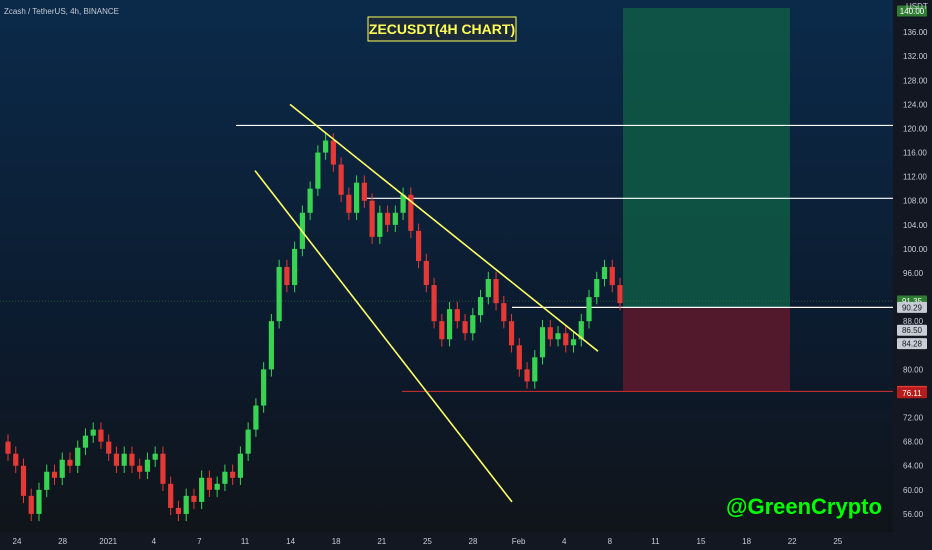 This screenshot has height=550, width=932. I want to click on y-tick-label: 68.00, so click(913, 442).